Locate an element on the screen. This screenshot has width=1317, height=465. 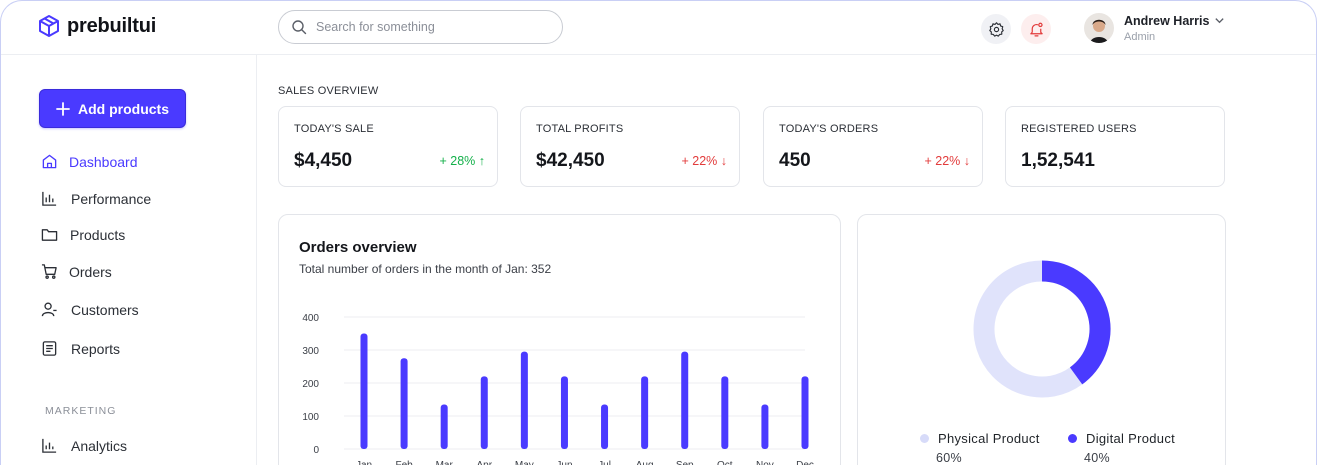
stat-card-todays-orders: TODAY'S ORDERS 450 + 22% ↓ is located at coordinates (873, 146).